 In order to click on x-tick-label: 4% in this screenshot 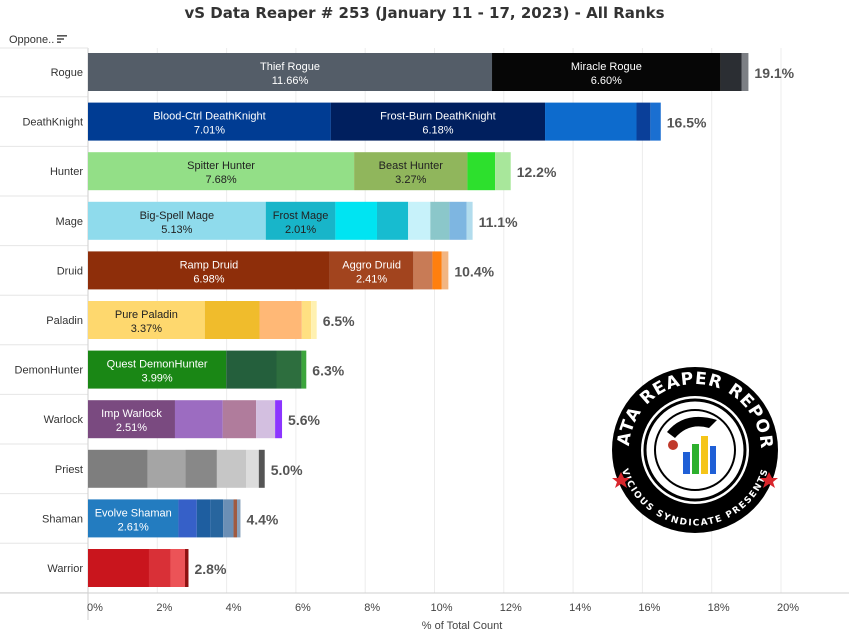, I will do `click(234, 608)`.